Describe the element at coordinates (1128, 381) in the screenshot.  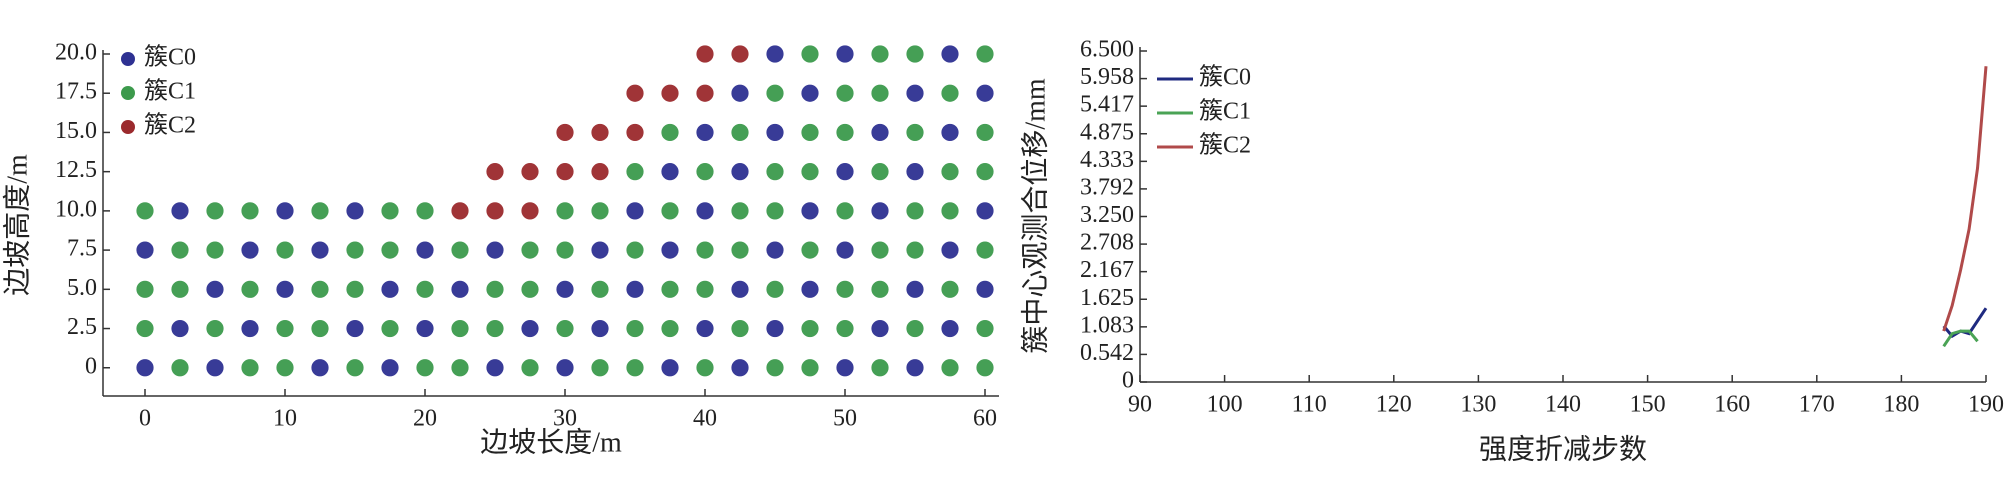
I see `y-tick-label: 0` at that location.